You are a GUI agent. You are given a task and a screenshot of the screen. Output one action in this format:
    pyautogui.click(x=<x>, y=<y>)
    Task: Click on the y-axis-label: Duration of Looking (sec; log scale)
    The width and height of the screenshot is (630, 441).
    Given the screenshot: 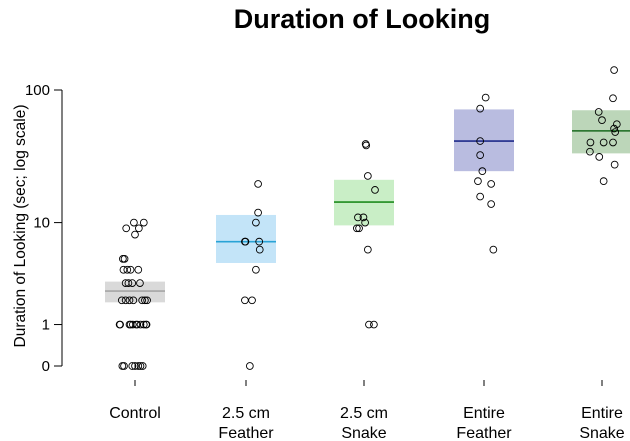 What is the action you would take?
    pyautogui.click(x=20, y=226)
    